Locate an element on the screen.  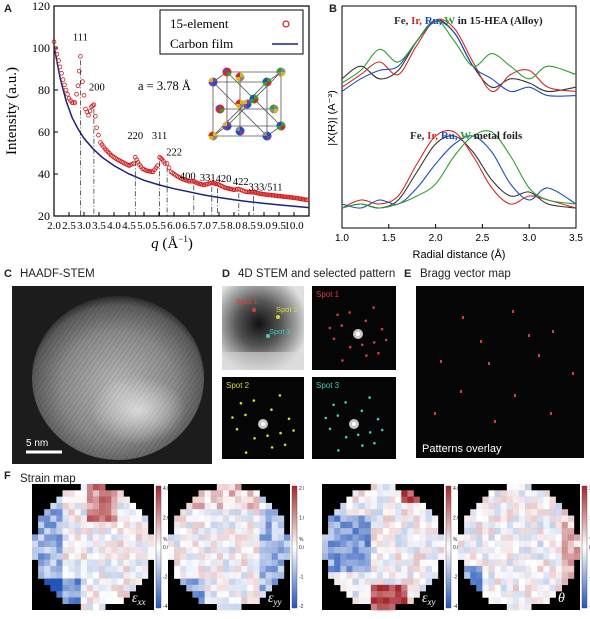
chart-b-xtick-label: 1.0 is located at coordinates (342, 238).